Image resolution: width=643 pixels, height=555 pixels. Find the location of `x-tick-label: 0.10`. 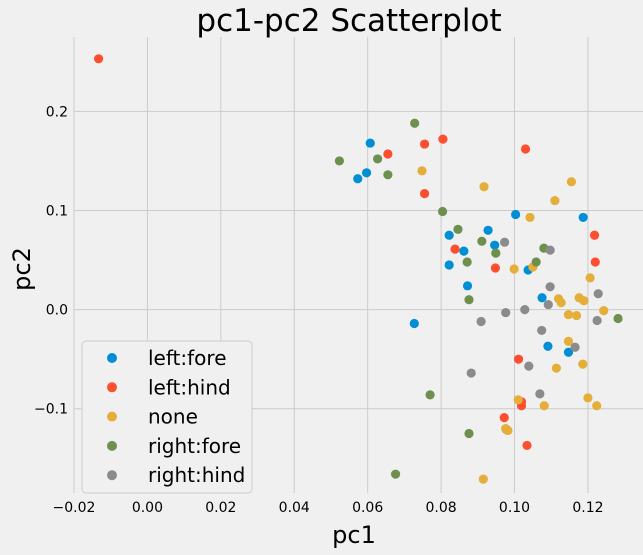

x-tick-label: 0.10 is located at coordinates (514, 508).